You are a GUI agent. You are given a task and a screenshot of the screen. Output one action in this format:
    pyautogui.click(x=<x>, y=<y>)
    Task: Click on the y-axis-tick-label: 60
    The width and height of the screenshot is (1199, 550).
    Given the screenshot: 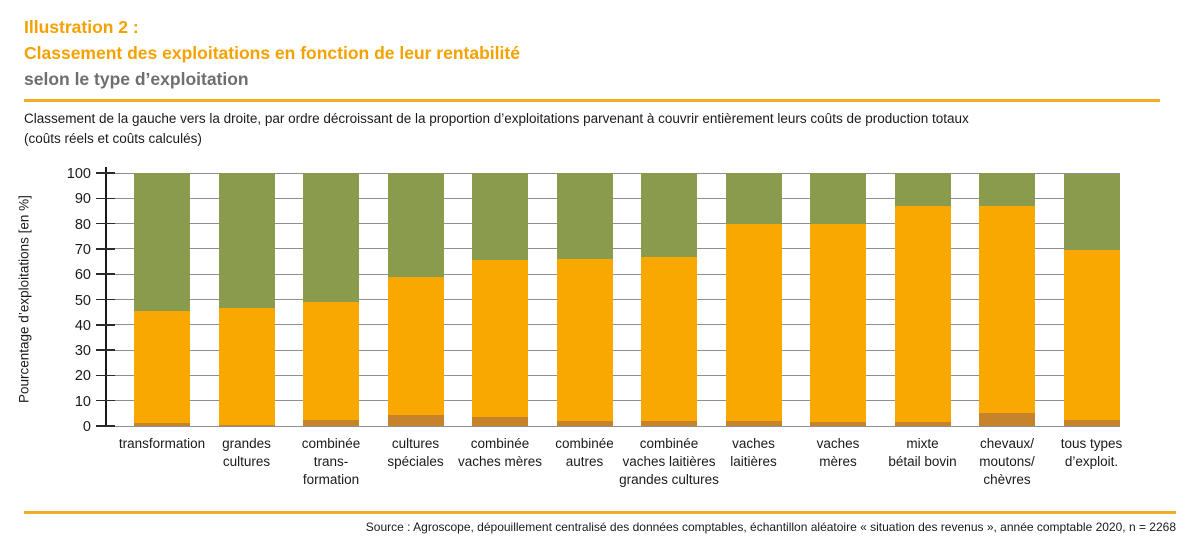 What is the action you would take?
    pyautogui.click(x=82, y=275)
    